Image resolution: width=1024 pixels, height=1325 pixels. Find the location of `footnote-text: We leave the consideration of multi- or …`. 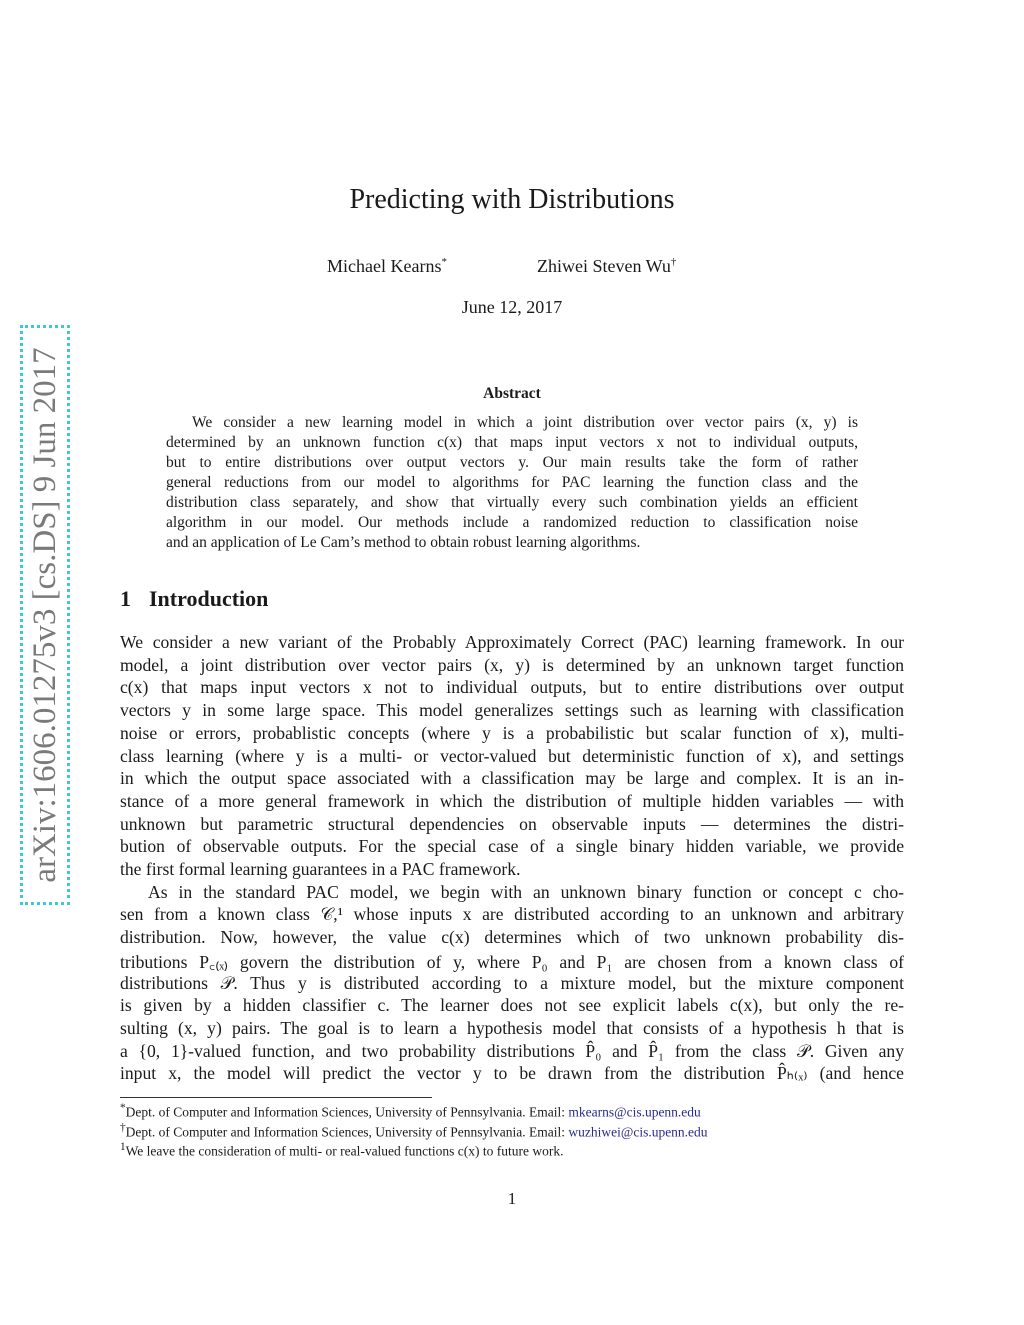

footnote-text: We leave the consideration of multi- or … is located at coordinates (344, 1151).